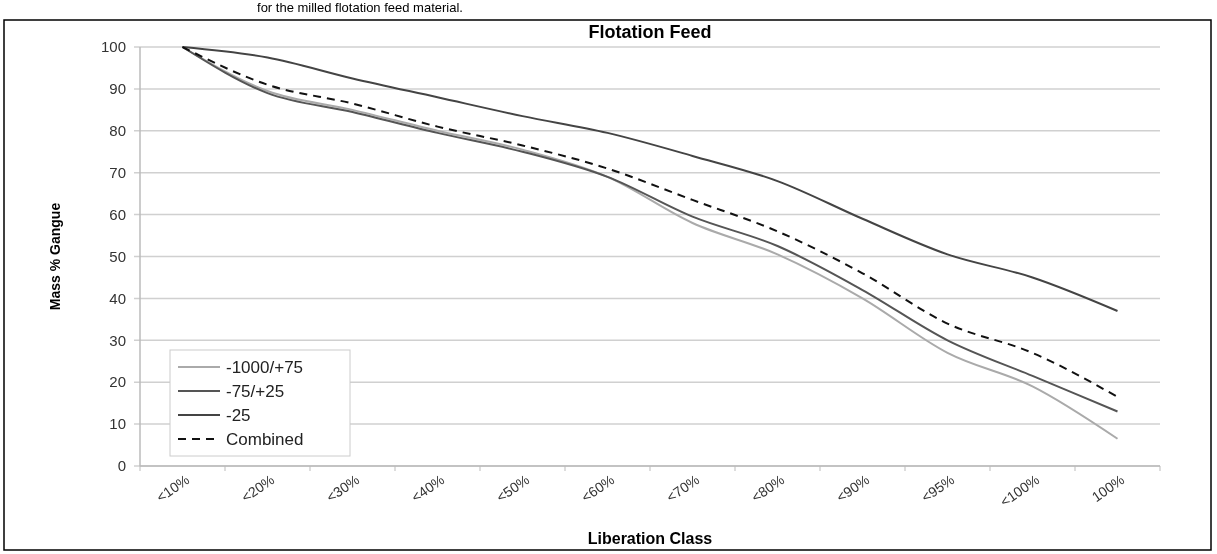 This screenshot has height=554, width=1217. What do you see at coordinates (117, 424) in the screenshot?
I see `y-tick-label: 10` at bounding box center [117, 424].